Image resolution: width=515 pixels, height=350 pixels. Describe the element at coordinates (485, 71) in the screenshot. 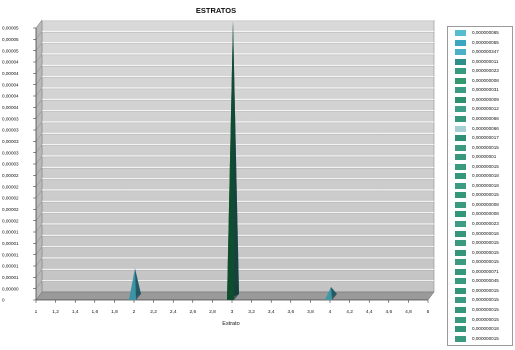

I see `legend-label: 0,000000023` at that location.